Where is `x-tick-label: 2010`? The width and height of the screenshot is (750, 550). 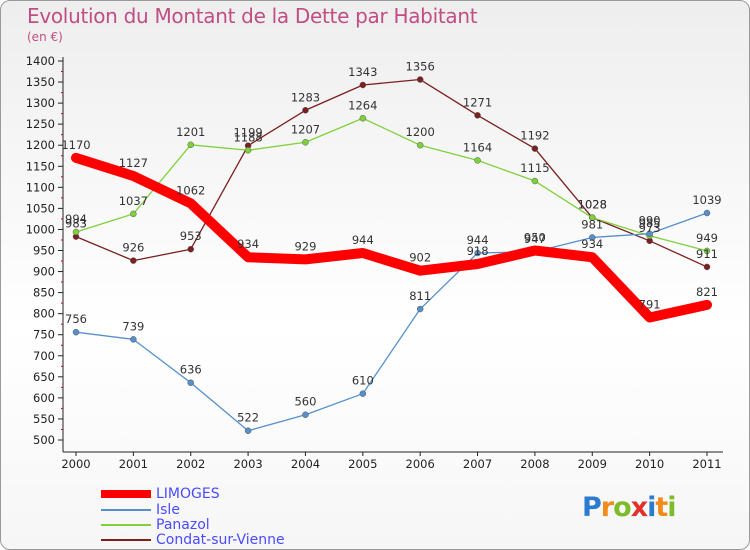 x-tick-label: 2010 is located at coordinates (649, 464).